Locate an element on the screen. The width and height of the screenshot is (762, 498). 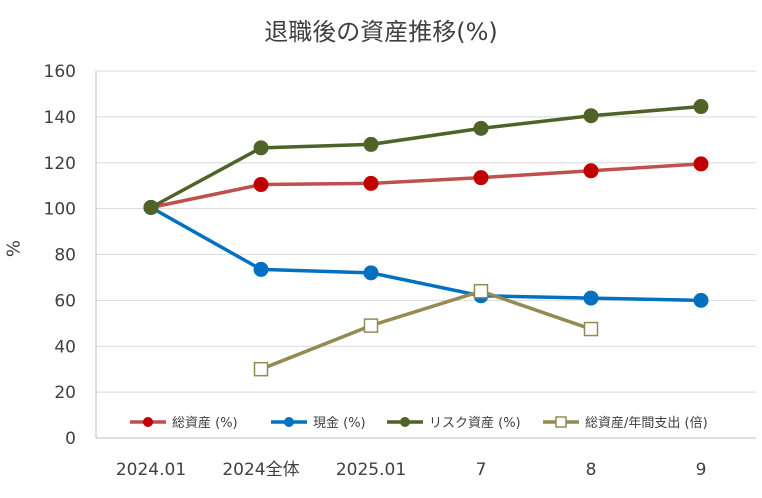
x-tick-label: 7 is located at coordinates (481, 470).